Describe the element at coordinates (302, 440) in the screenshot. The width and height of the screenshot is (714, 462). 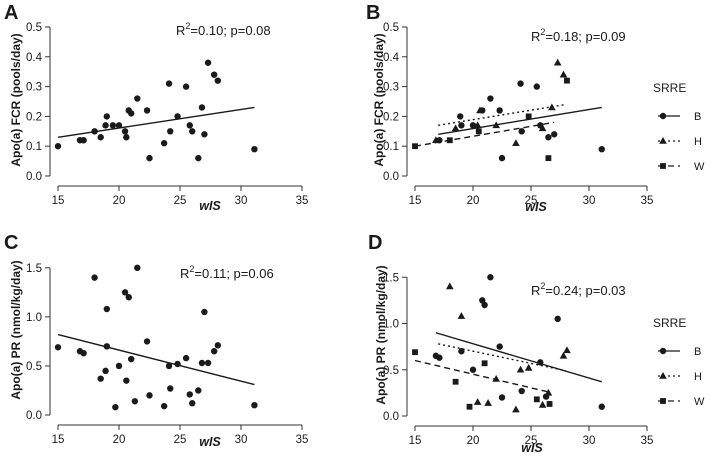
I see `panel-c-x-tick-label: 35` at that location.